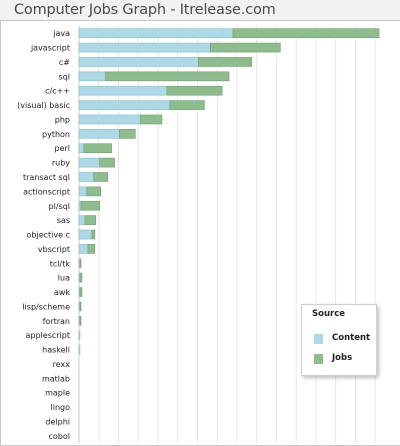 Image resolution: width=400 pixels, height=446 pixels. I want to click on category-label: ruby, so click(61, 163).